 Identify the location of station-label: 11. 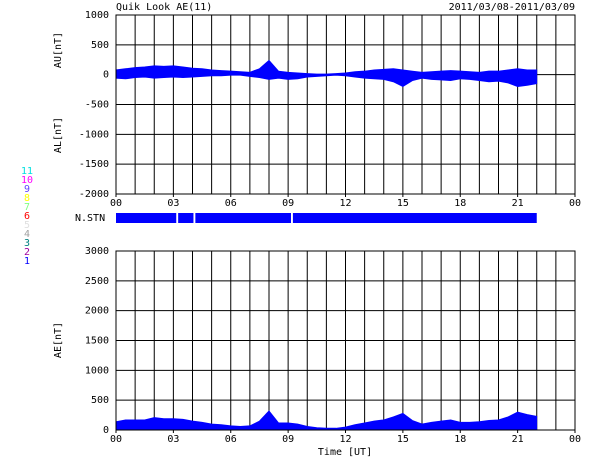
(27, 171).